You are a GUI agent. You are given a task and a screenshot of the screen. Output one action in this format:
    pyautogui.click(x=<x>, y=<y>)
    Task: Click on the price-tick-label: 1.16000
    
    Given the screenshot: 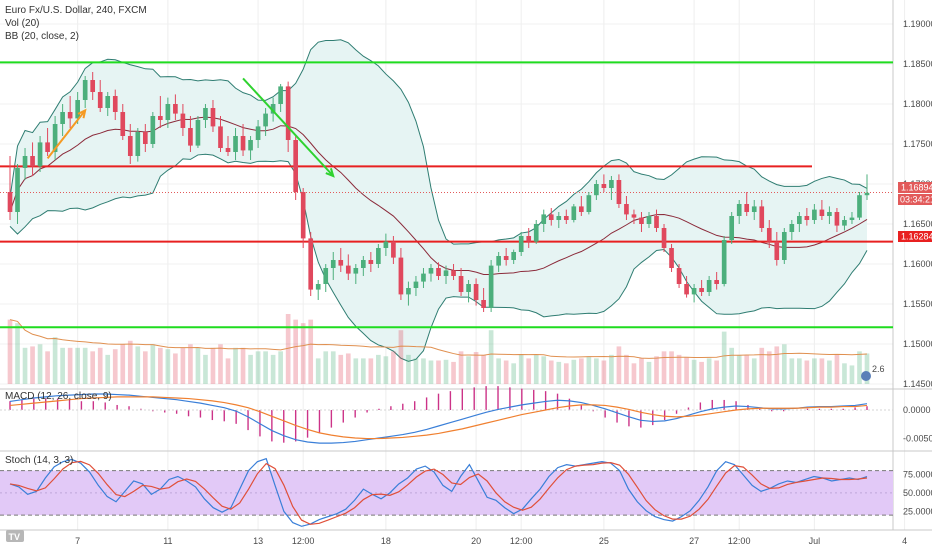 What is the action you would take?
    pyautogui.click(x=917, y=264)
    